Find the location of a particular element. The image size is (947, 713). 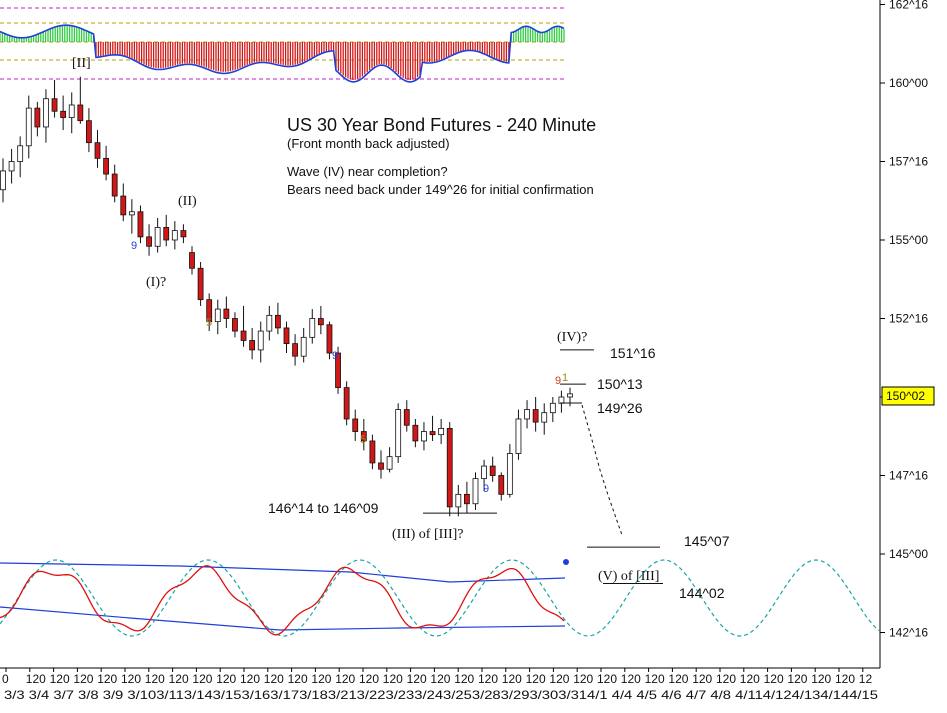

oscillator-upper-band is located at coordinates (283, 572).